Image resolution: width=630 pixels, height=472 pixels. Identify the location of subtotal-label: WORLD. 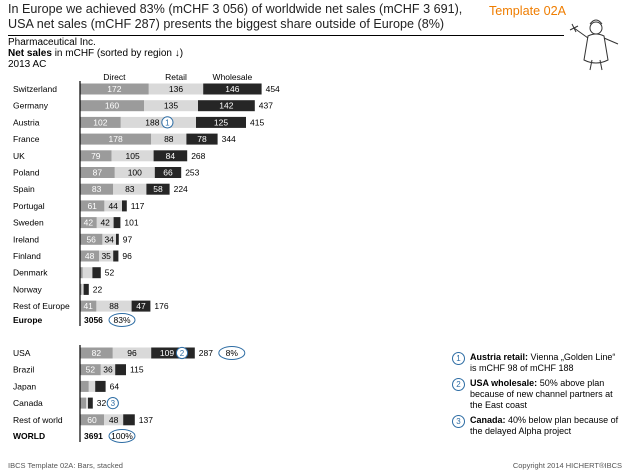
(29, 436).